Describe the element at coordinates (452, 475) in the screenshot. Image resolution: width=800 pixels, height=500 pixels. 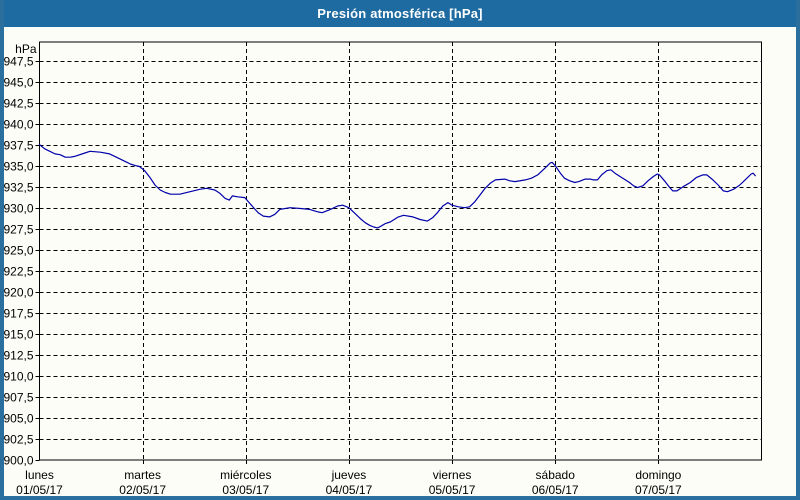
I see `x-day-name-label: viernes` at that location.